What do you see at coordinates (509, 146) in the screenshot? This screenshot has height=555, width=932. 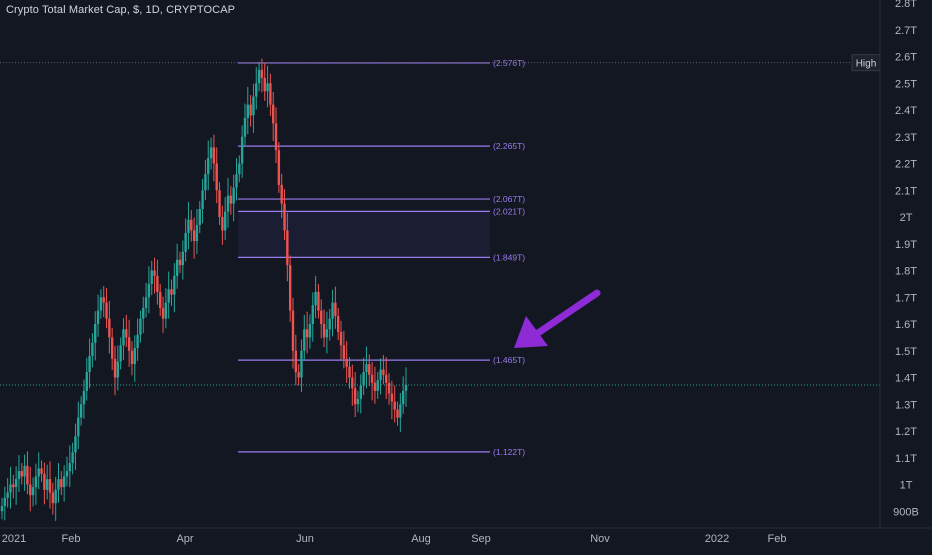 I see `fib-label: (2.265T)` at bounding box center [509, 146].